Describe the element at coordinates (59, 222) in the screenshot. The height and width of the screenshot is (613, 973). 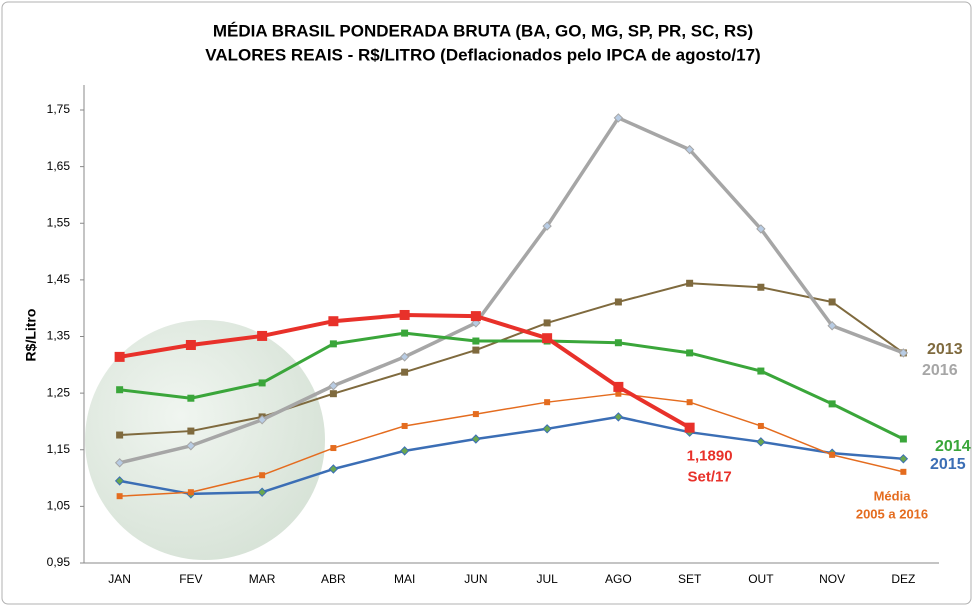
I see `y-tick-label: 1,55` at that location.